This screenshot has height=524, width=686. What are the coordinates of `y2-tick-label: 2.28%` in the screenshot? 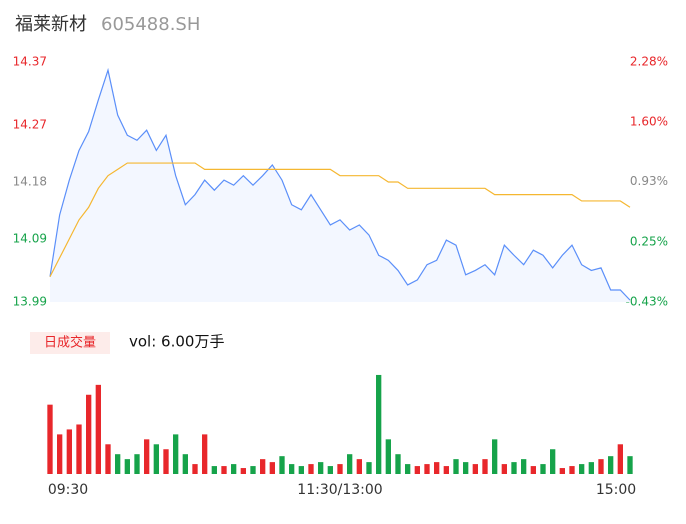 It's located at (649, 62).